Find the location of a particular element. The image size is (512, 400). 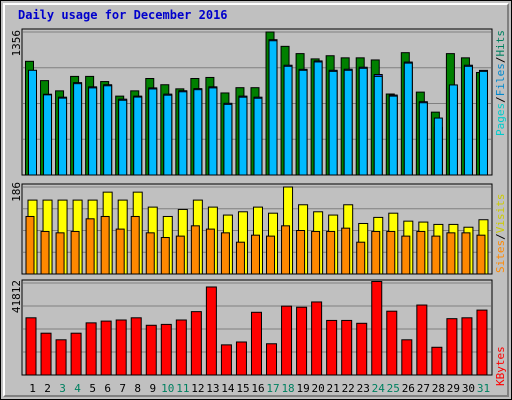

day-label: 19 is located at coordinates (302, 388).